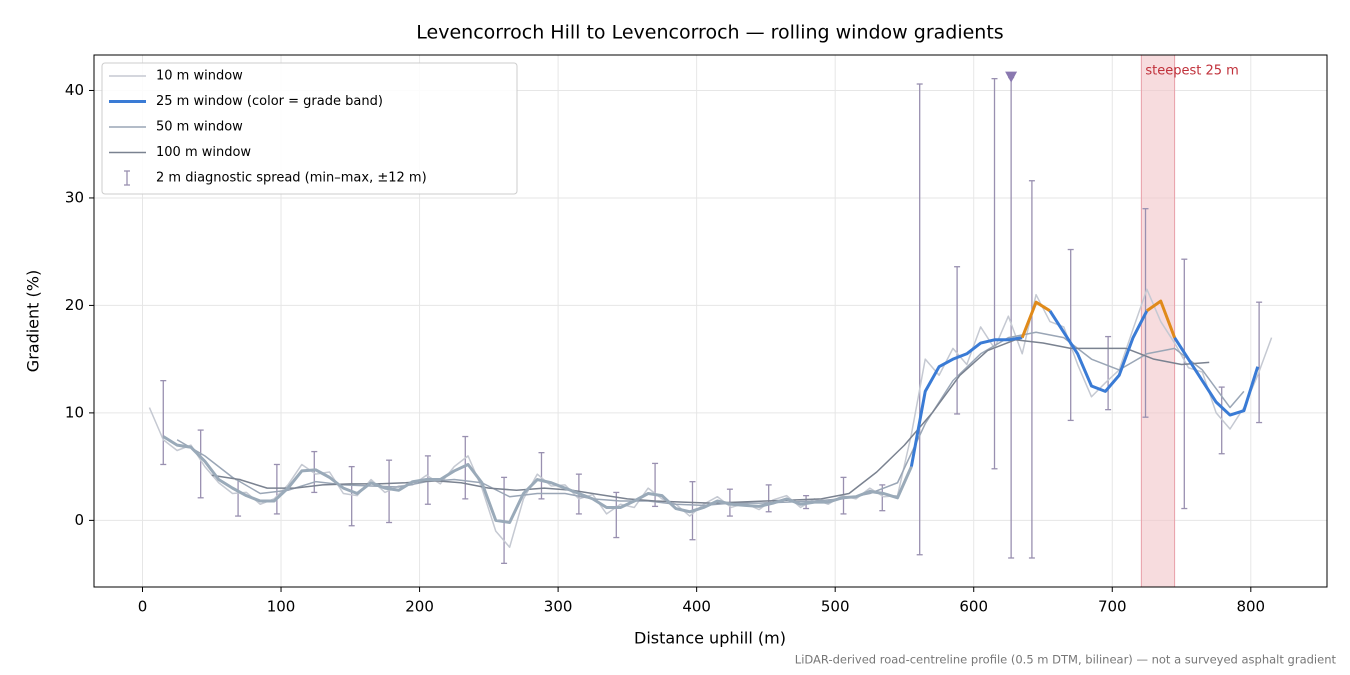 The image size is (1350, 675). I want to click on x-tick-label: 100, so click(281, 607).